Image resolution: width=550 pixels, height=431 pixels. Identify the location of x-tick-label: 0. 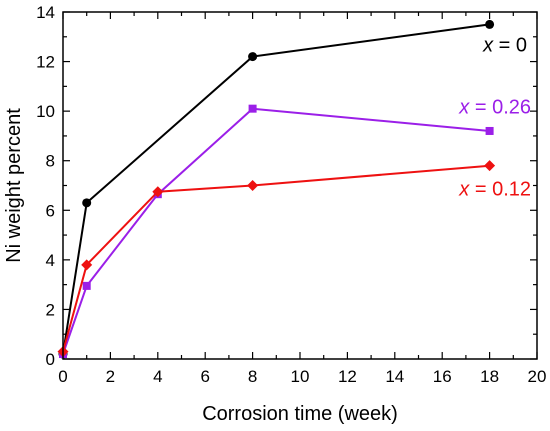
(62, 376).